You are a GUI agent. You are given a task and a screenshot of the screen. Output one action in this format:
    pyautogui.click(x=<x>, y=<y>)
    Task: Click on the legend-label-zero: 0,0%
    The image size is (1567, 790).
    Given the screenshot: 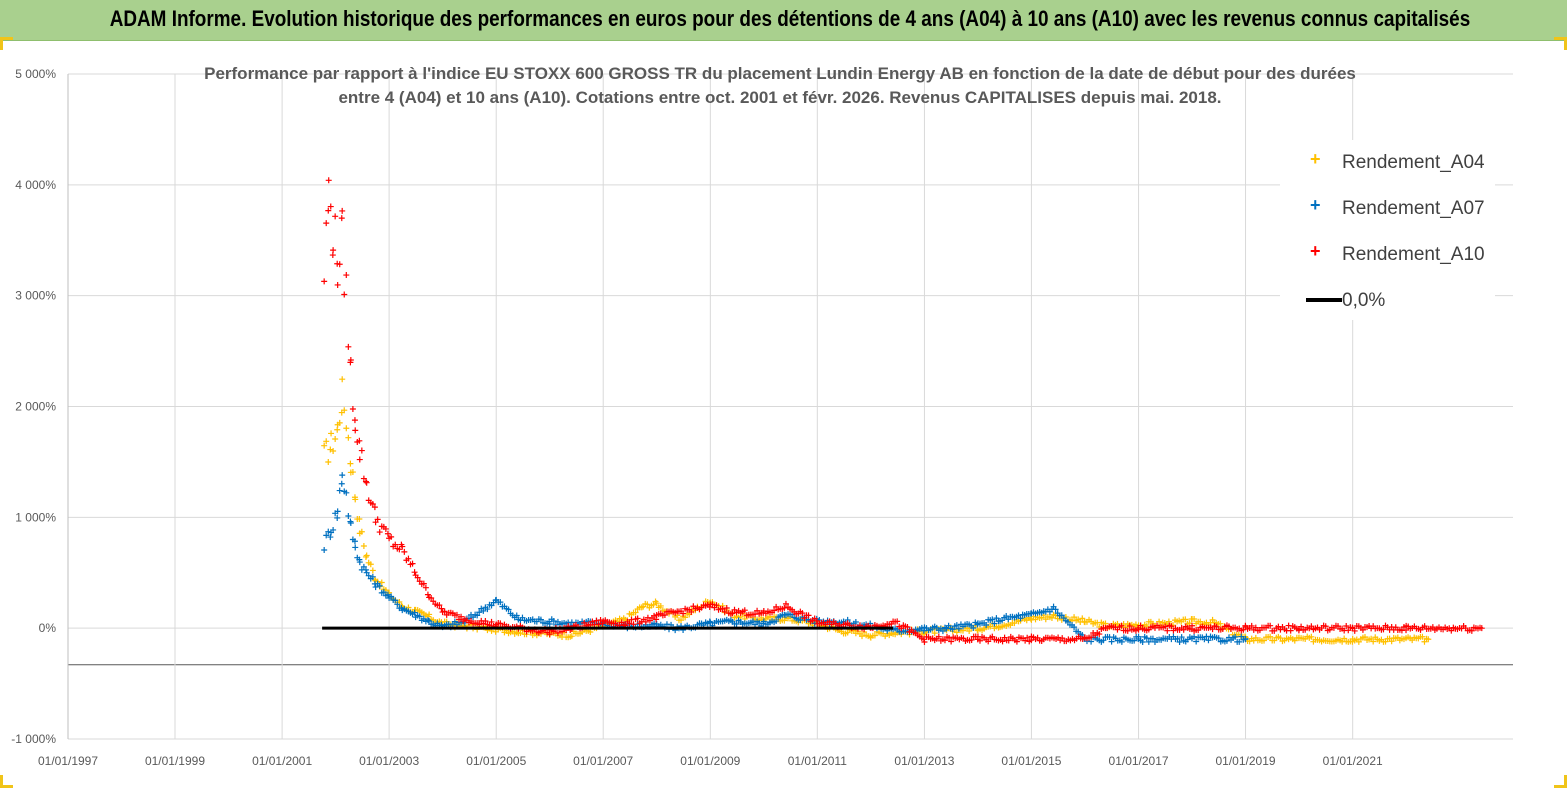 What is the action you would take?
    pyautogui.click(x=1364, y=300)
    